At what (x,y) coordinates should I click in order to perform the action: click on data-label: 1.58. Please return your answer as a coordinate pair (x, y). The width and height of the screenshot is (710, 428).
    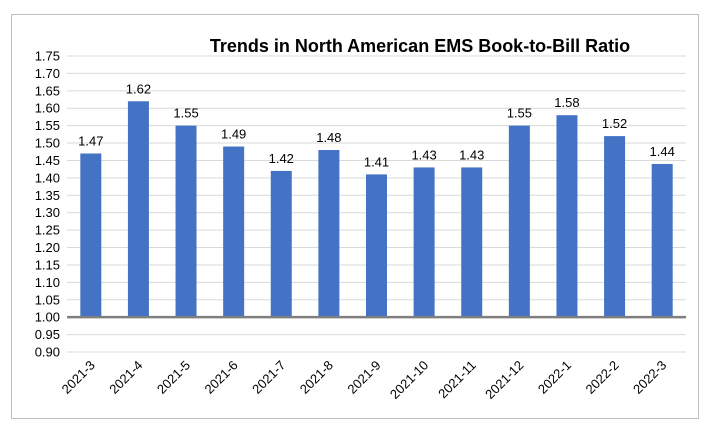
    Looking at the image, I should click on (566, 102).